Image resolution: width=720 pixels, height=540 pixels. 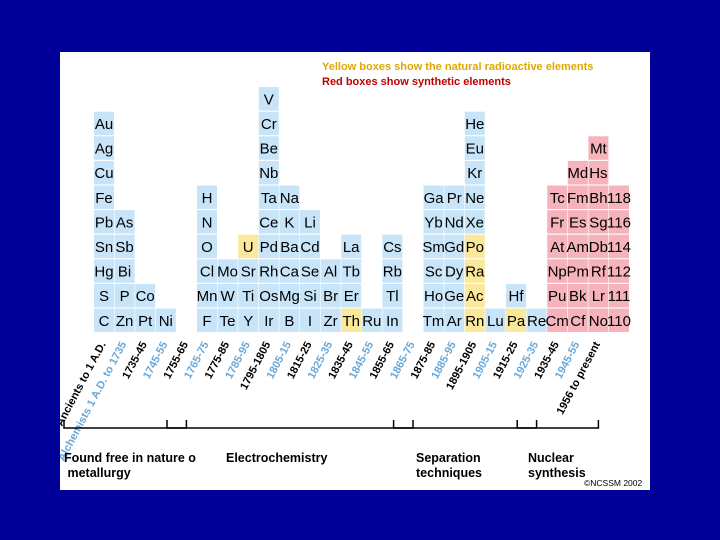 I want to click on element-p-box, so click(x=124, y=295).